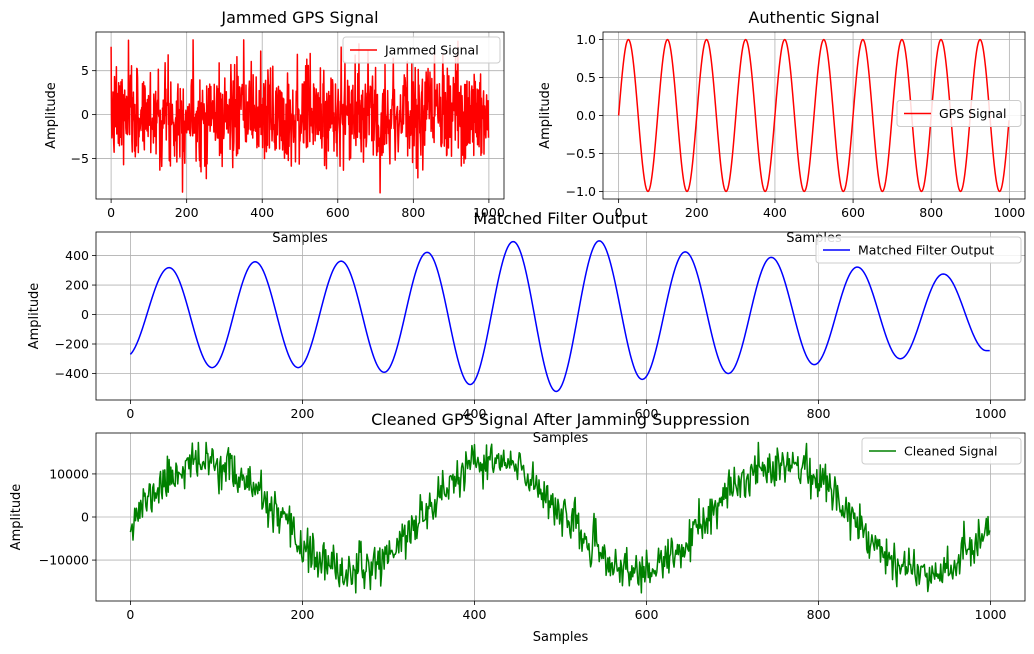 The height and width of the screenshot is (654, 1034). Describe the element at coordinates (77, 285) in the screenshot. I see `y-tick-label: 200` at that location.